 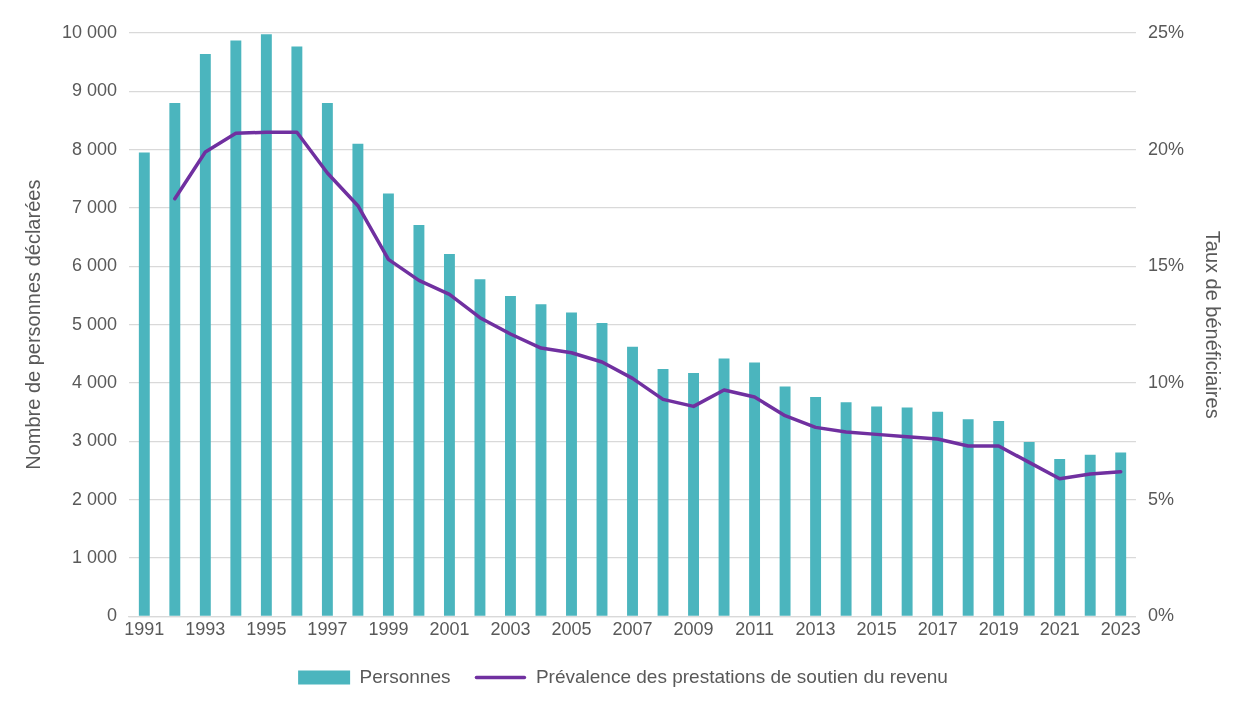 I want to click on x-tick-label: 1993, so click(x=205, y=629).